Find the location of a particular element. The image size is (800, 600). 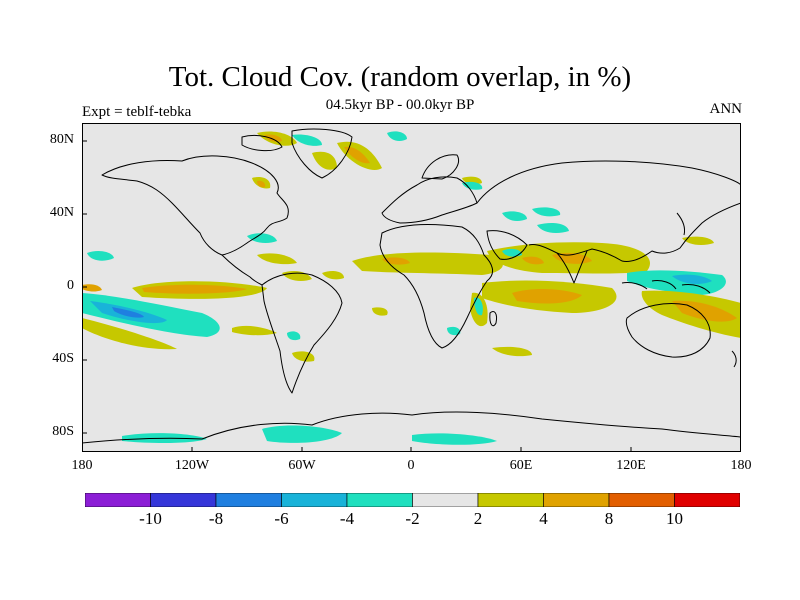

figure-title: Tot. Cloud Cov. (random overlap, in %) is located at coordinates (400, 77).